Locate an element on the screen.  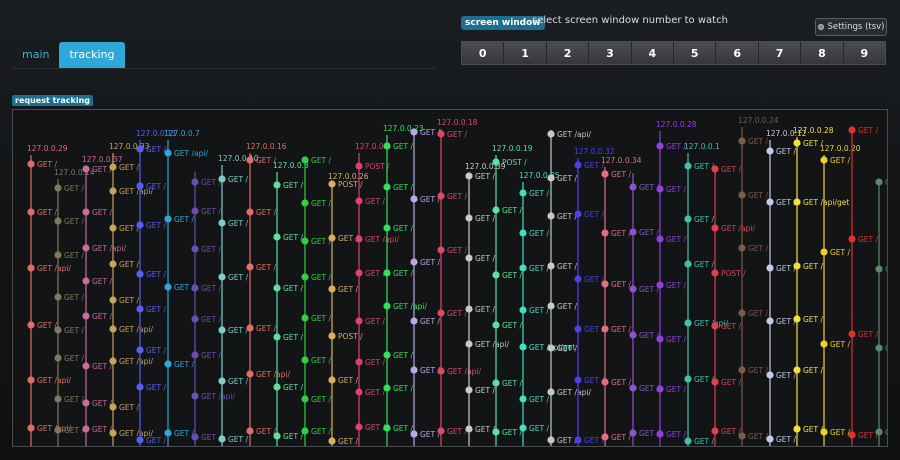
tab-tracking: tracking is located at coordinates (92, 55).